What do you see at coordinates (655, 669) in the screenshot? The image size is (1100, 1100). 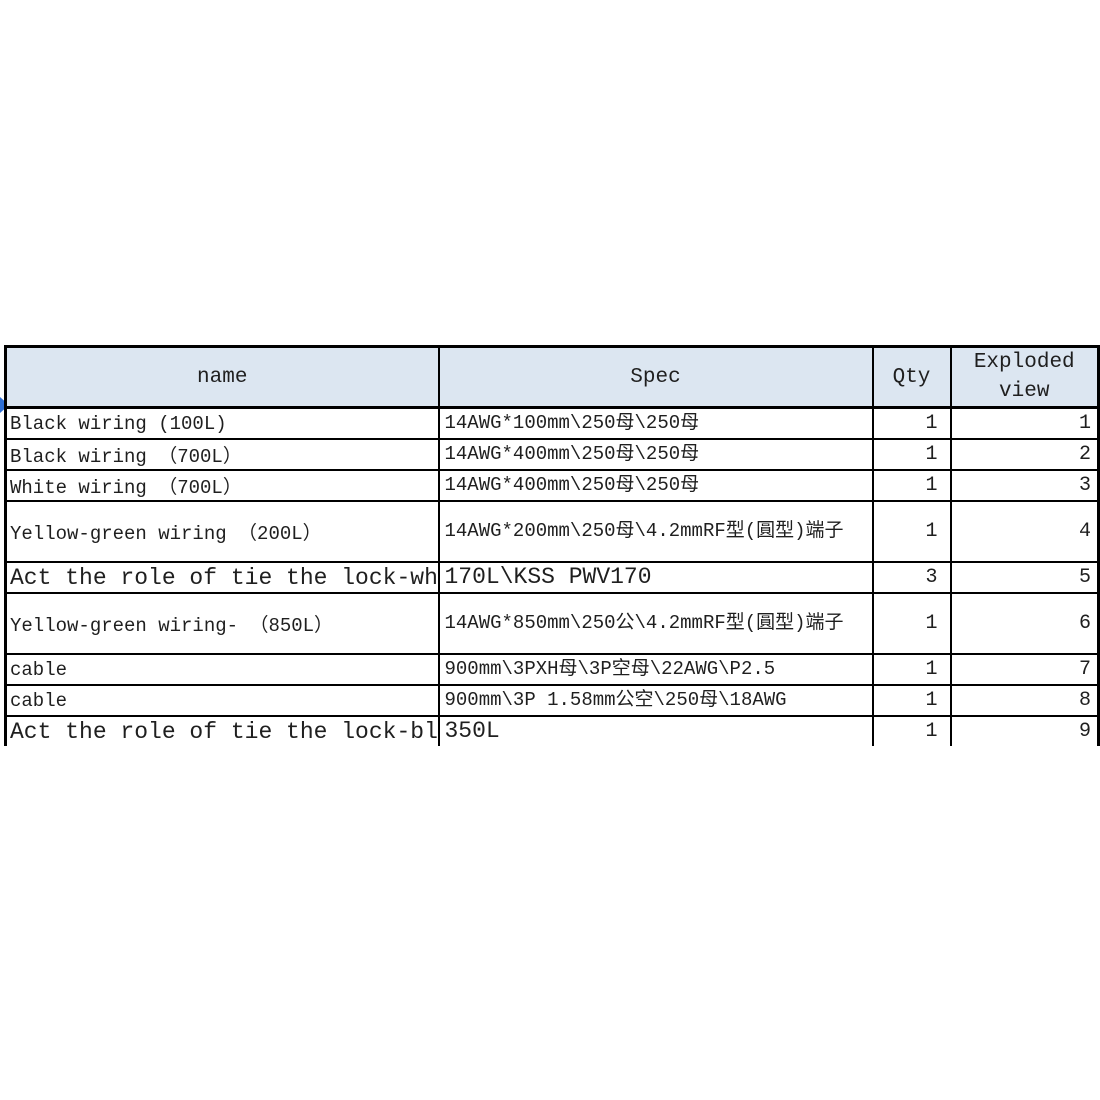 I see `cell-spec: 900mm\3PXH母\3P空母\22AWG\P2.5` at bounding box center [655, 669].